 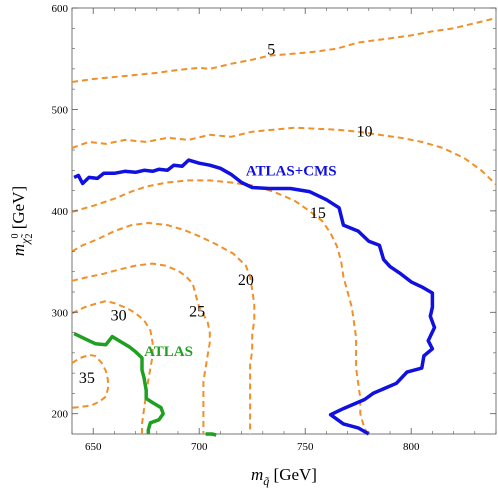 I want to click on y-axis-title-group: mχ̃0 2 [GeV], so click(x=22, y=221).